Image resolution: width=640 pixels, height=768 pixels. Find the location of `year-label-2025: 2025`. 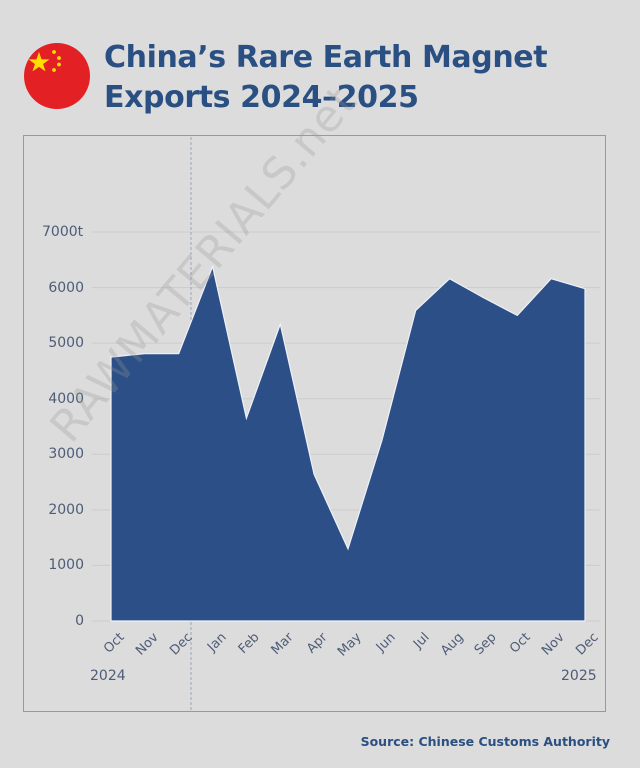

year-label-2025: 2025 is located at coordinates (579, 676).